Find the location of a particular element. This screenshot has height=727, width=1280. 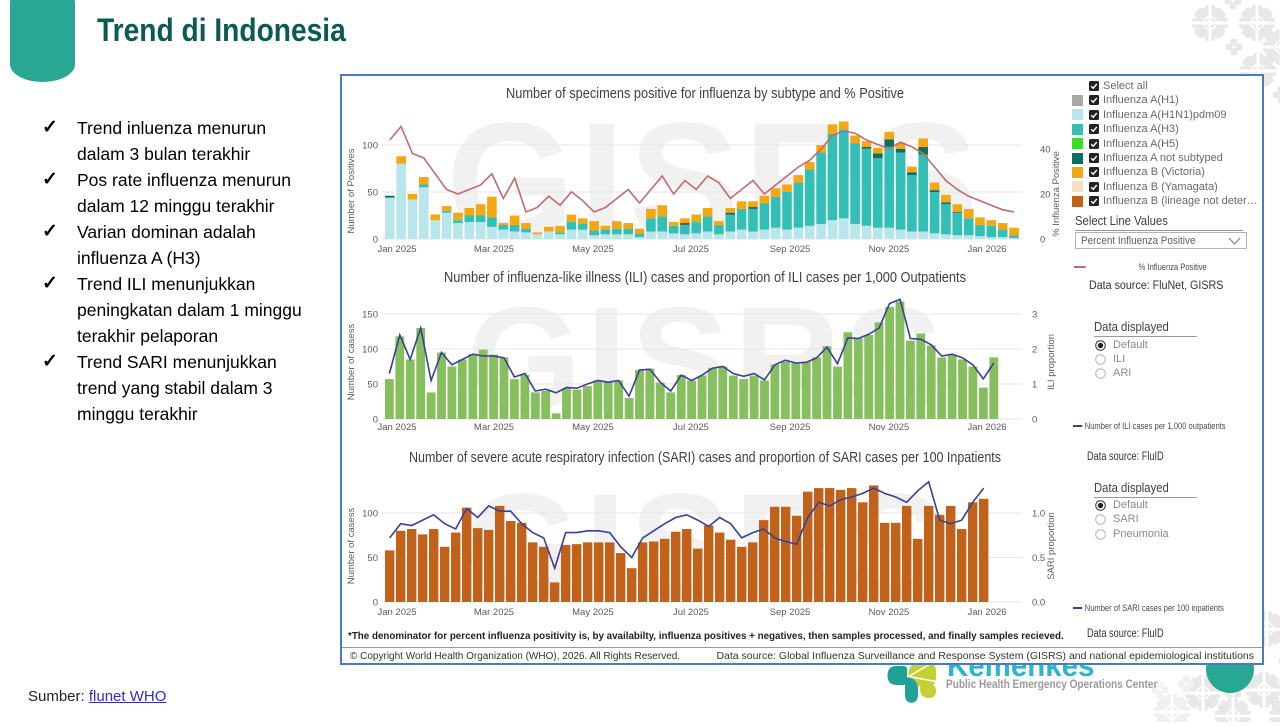

svg-text: 150 is located at coordinates (370, 315).